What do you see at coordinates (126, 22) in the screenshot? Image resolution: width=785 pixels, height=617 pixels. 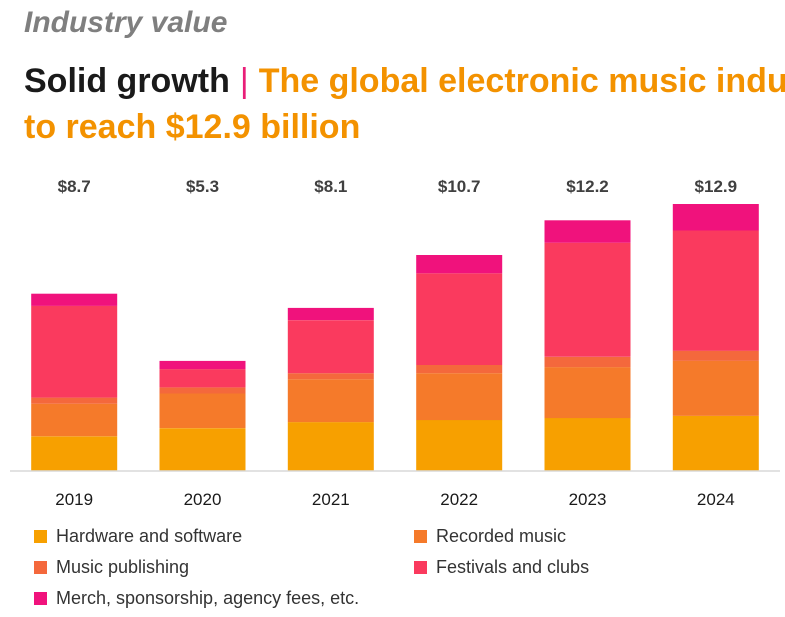 I see `chart-kicker: Industry value` at bounding box center [126, 22].